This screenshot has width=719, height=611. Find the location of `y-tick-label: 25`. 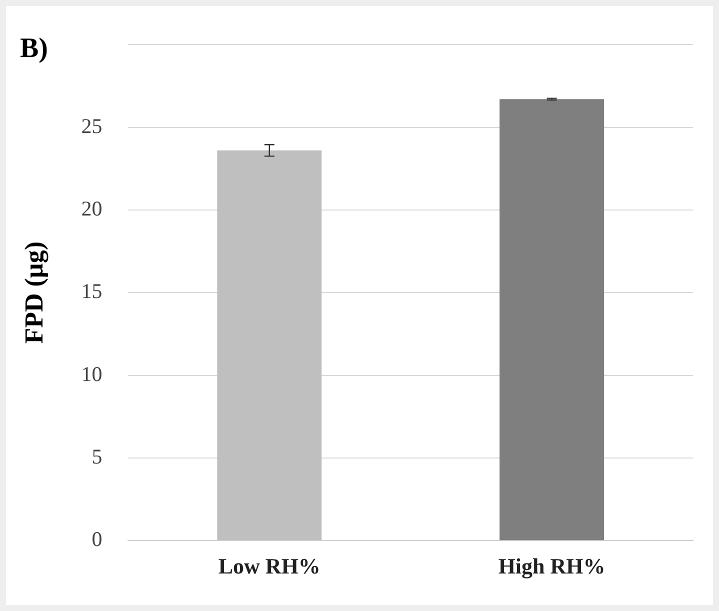

y-tick-label: 25 is located at coordinates (91, 126).